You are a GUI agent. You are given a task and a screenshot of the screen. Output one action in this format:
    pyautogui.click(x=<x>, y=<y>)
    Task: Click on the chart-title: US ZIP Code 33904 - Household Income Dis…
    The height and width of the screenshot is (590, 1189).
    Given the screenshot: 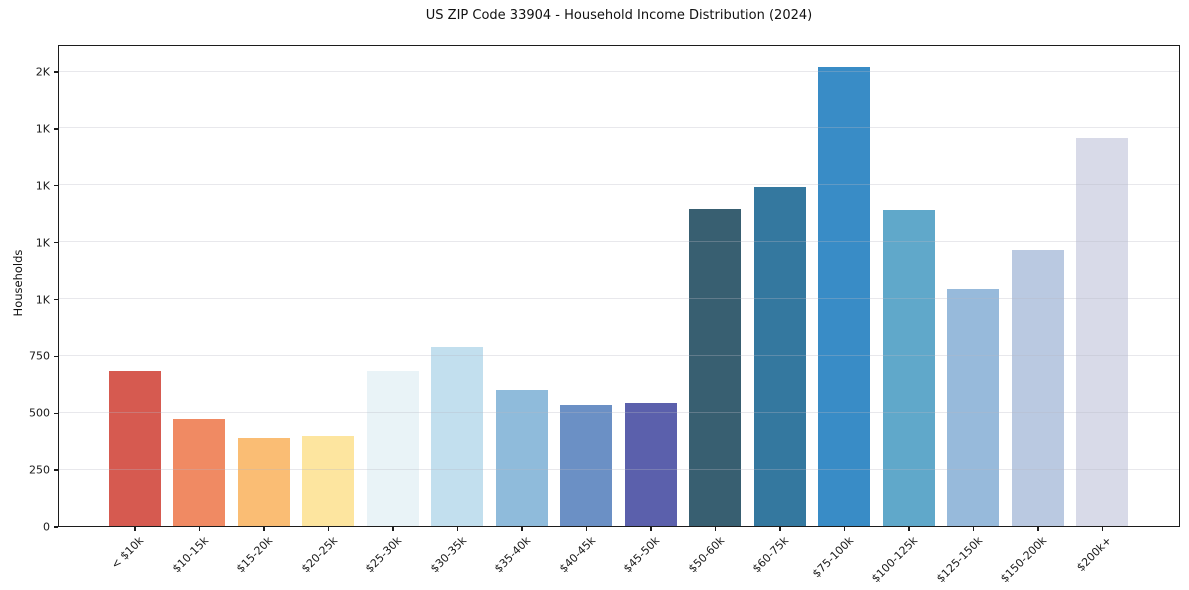 What is the action you would take?
    pyautogui.click(x=619, y=15)
    